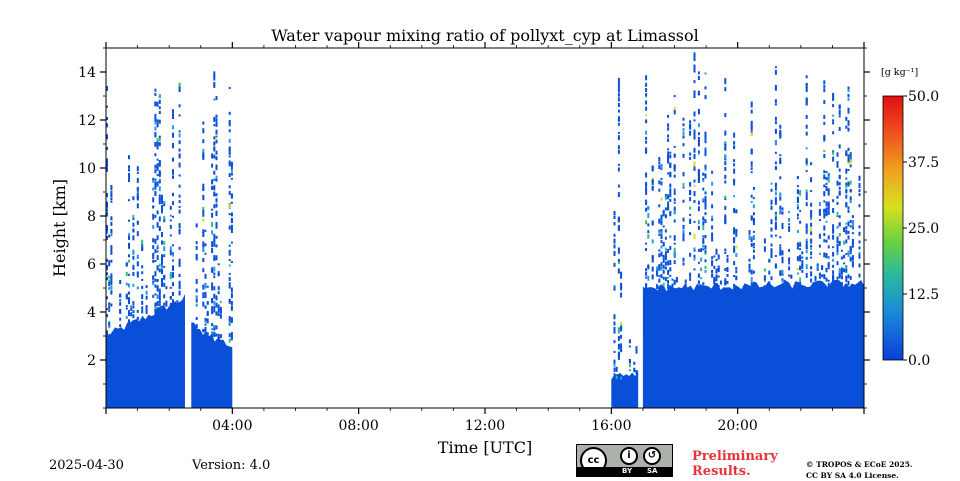 Image resolution: width=960 pixels, height=481 pixels. What do you see at coordinates (652, 471) in the screenshot?
I see `badge-sa: SA` at bounding box center [652, 471].